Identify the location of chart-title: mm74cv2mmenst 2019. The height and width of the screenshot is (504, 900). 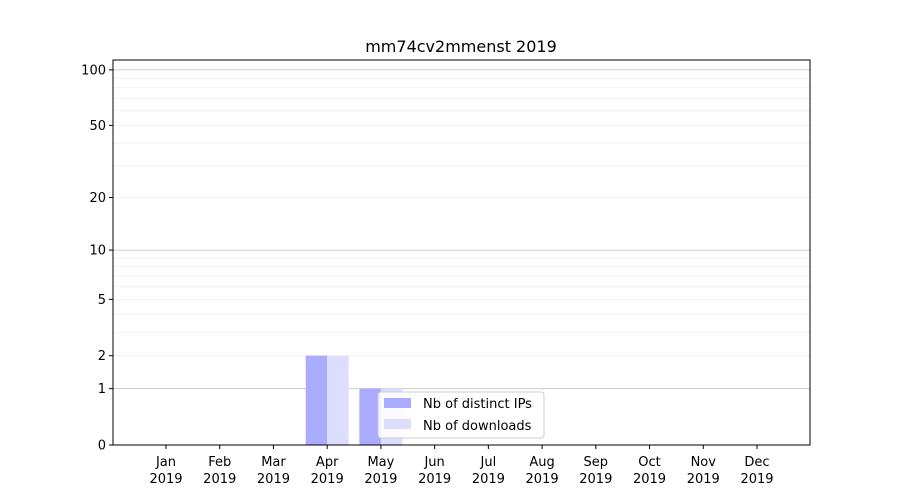
(461, 46).